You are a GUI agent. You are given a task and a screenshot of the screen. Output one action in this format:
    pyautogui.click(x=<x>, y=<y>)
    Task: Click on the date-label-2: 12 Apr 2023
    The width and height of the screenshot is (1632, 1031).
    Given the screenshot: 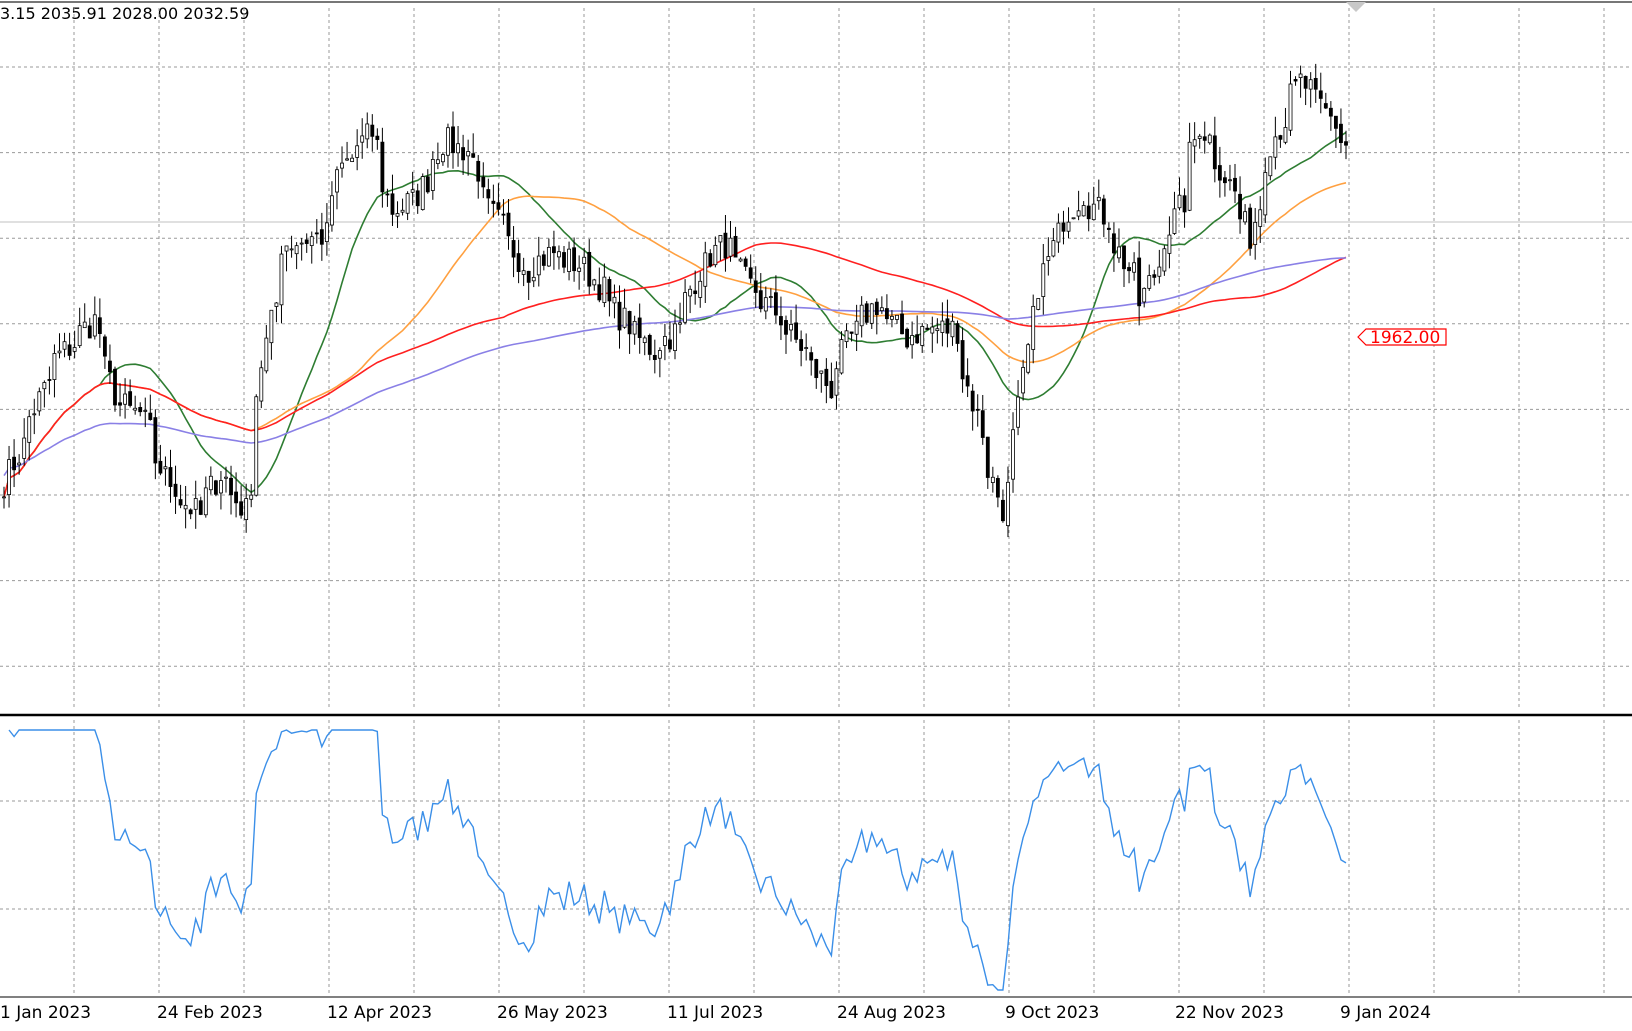 What is the action you would take?
    pyautogui.click(x=379, y=1013)
    